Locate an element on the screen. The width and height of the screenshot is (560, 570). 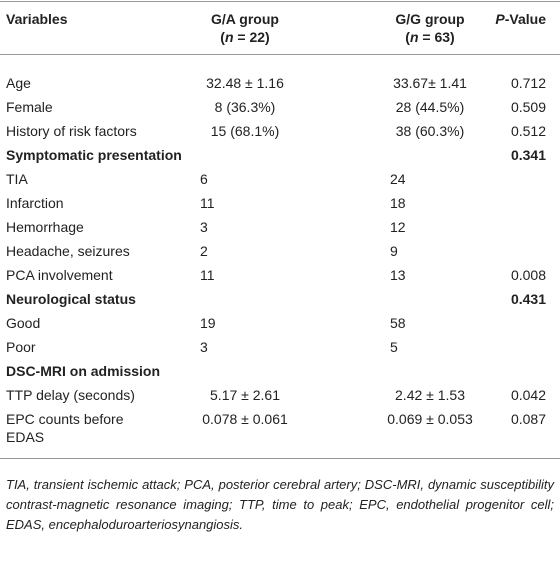
cell: 5.17 ± 2.61 is located at coordinates (245, 394).